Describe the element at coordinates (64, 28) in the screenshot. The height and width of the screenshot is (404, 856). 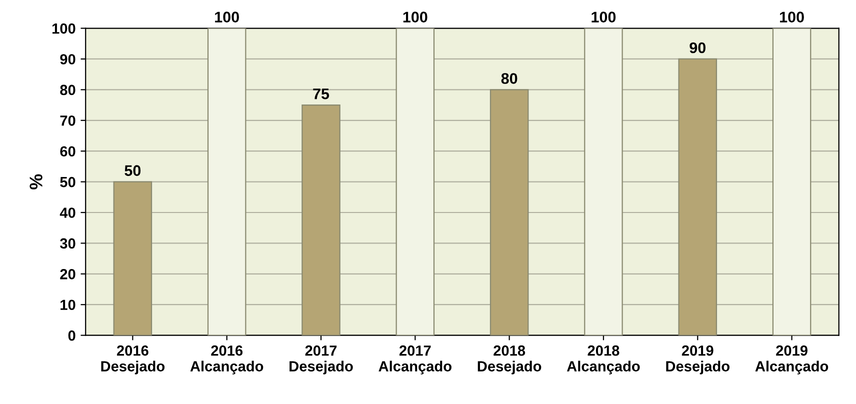
I see `y-tick-label: 100` at that location.